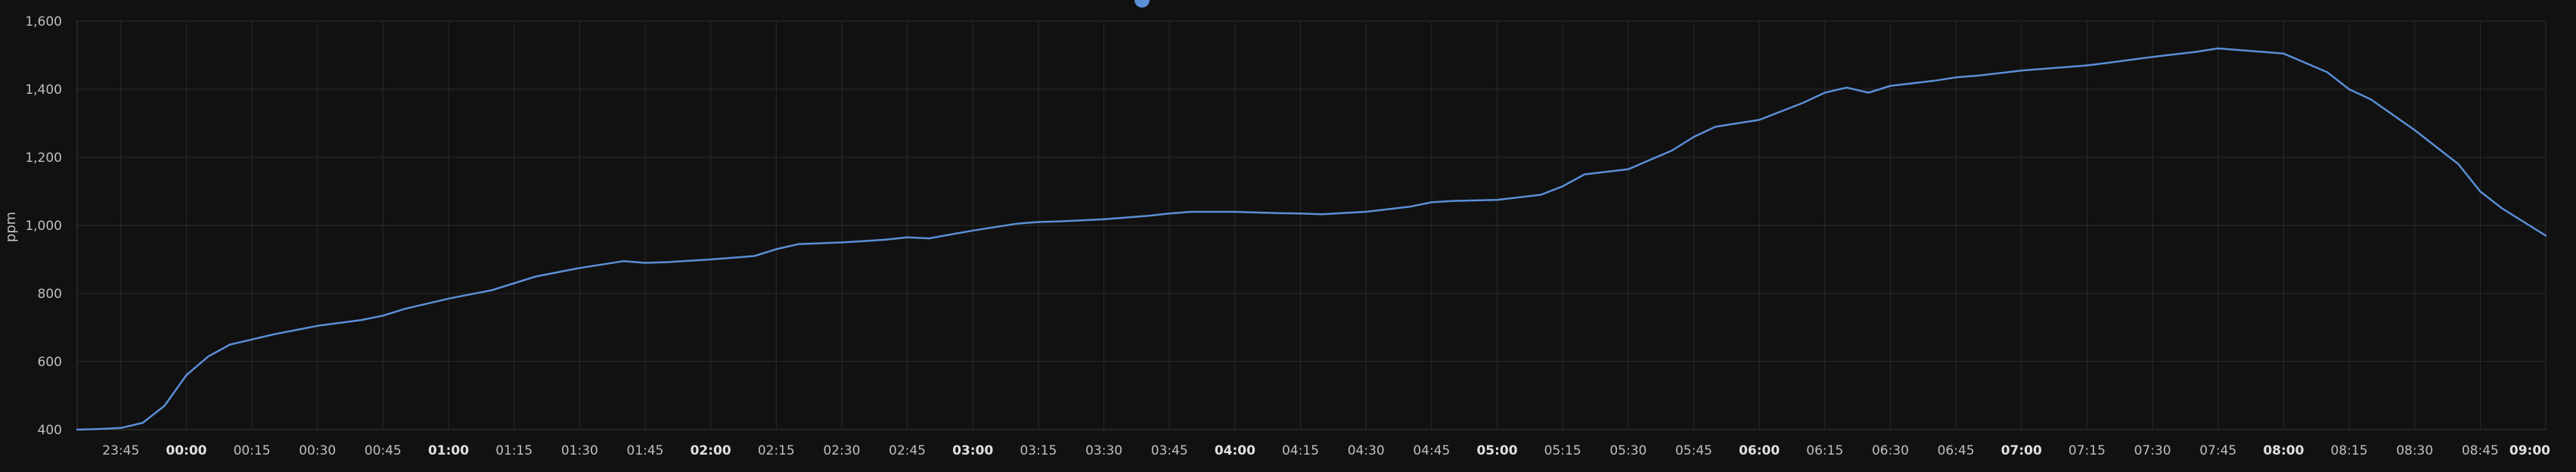 The image size is (2576, 472). Describe the element at coordinates (1496, 450) in the screenshot. I see `x-tick-label: 05:00` at that location.